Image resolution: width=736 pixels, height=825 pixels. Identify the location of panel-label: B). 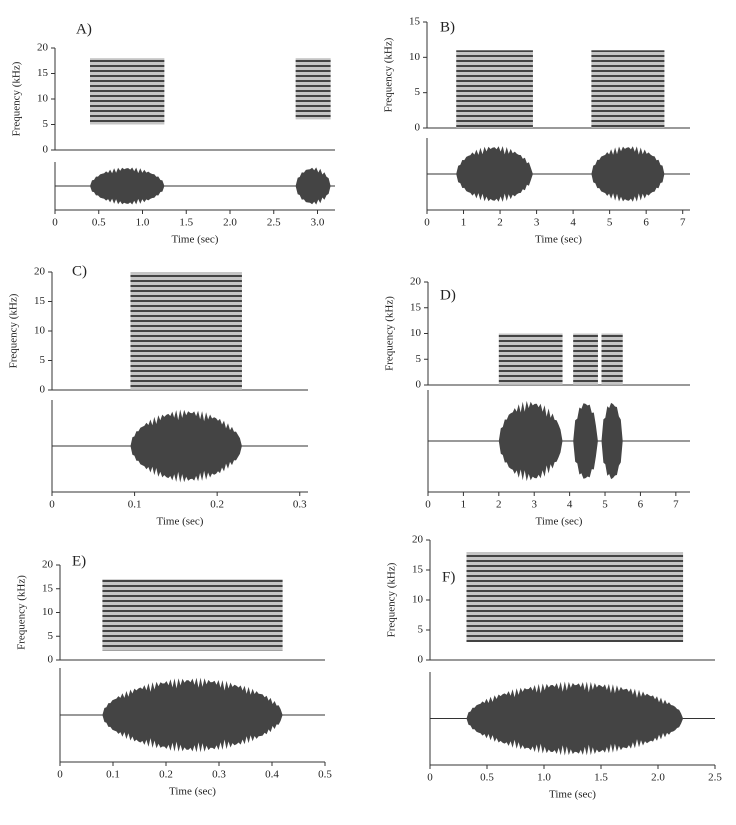
(447, 27).